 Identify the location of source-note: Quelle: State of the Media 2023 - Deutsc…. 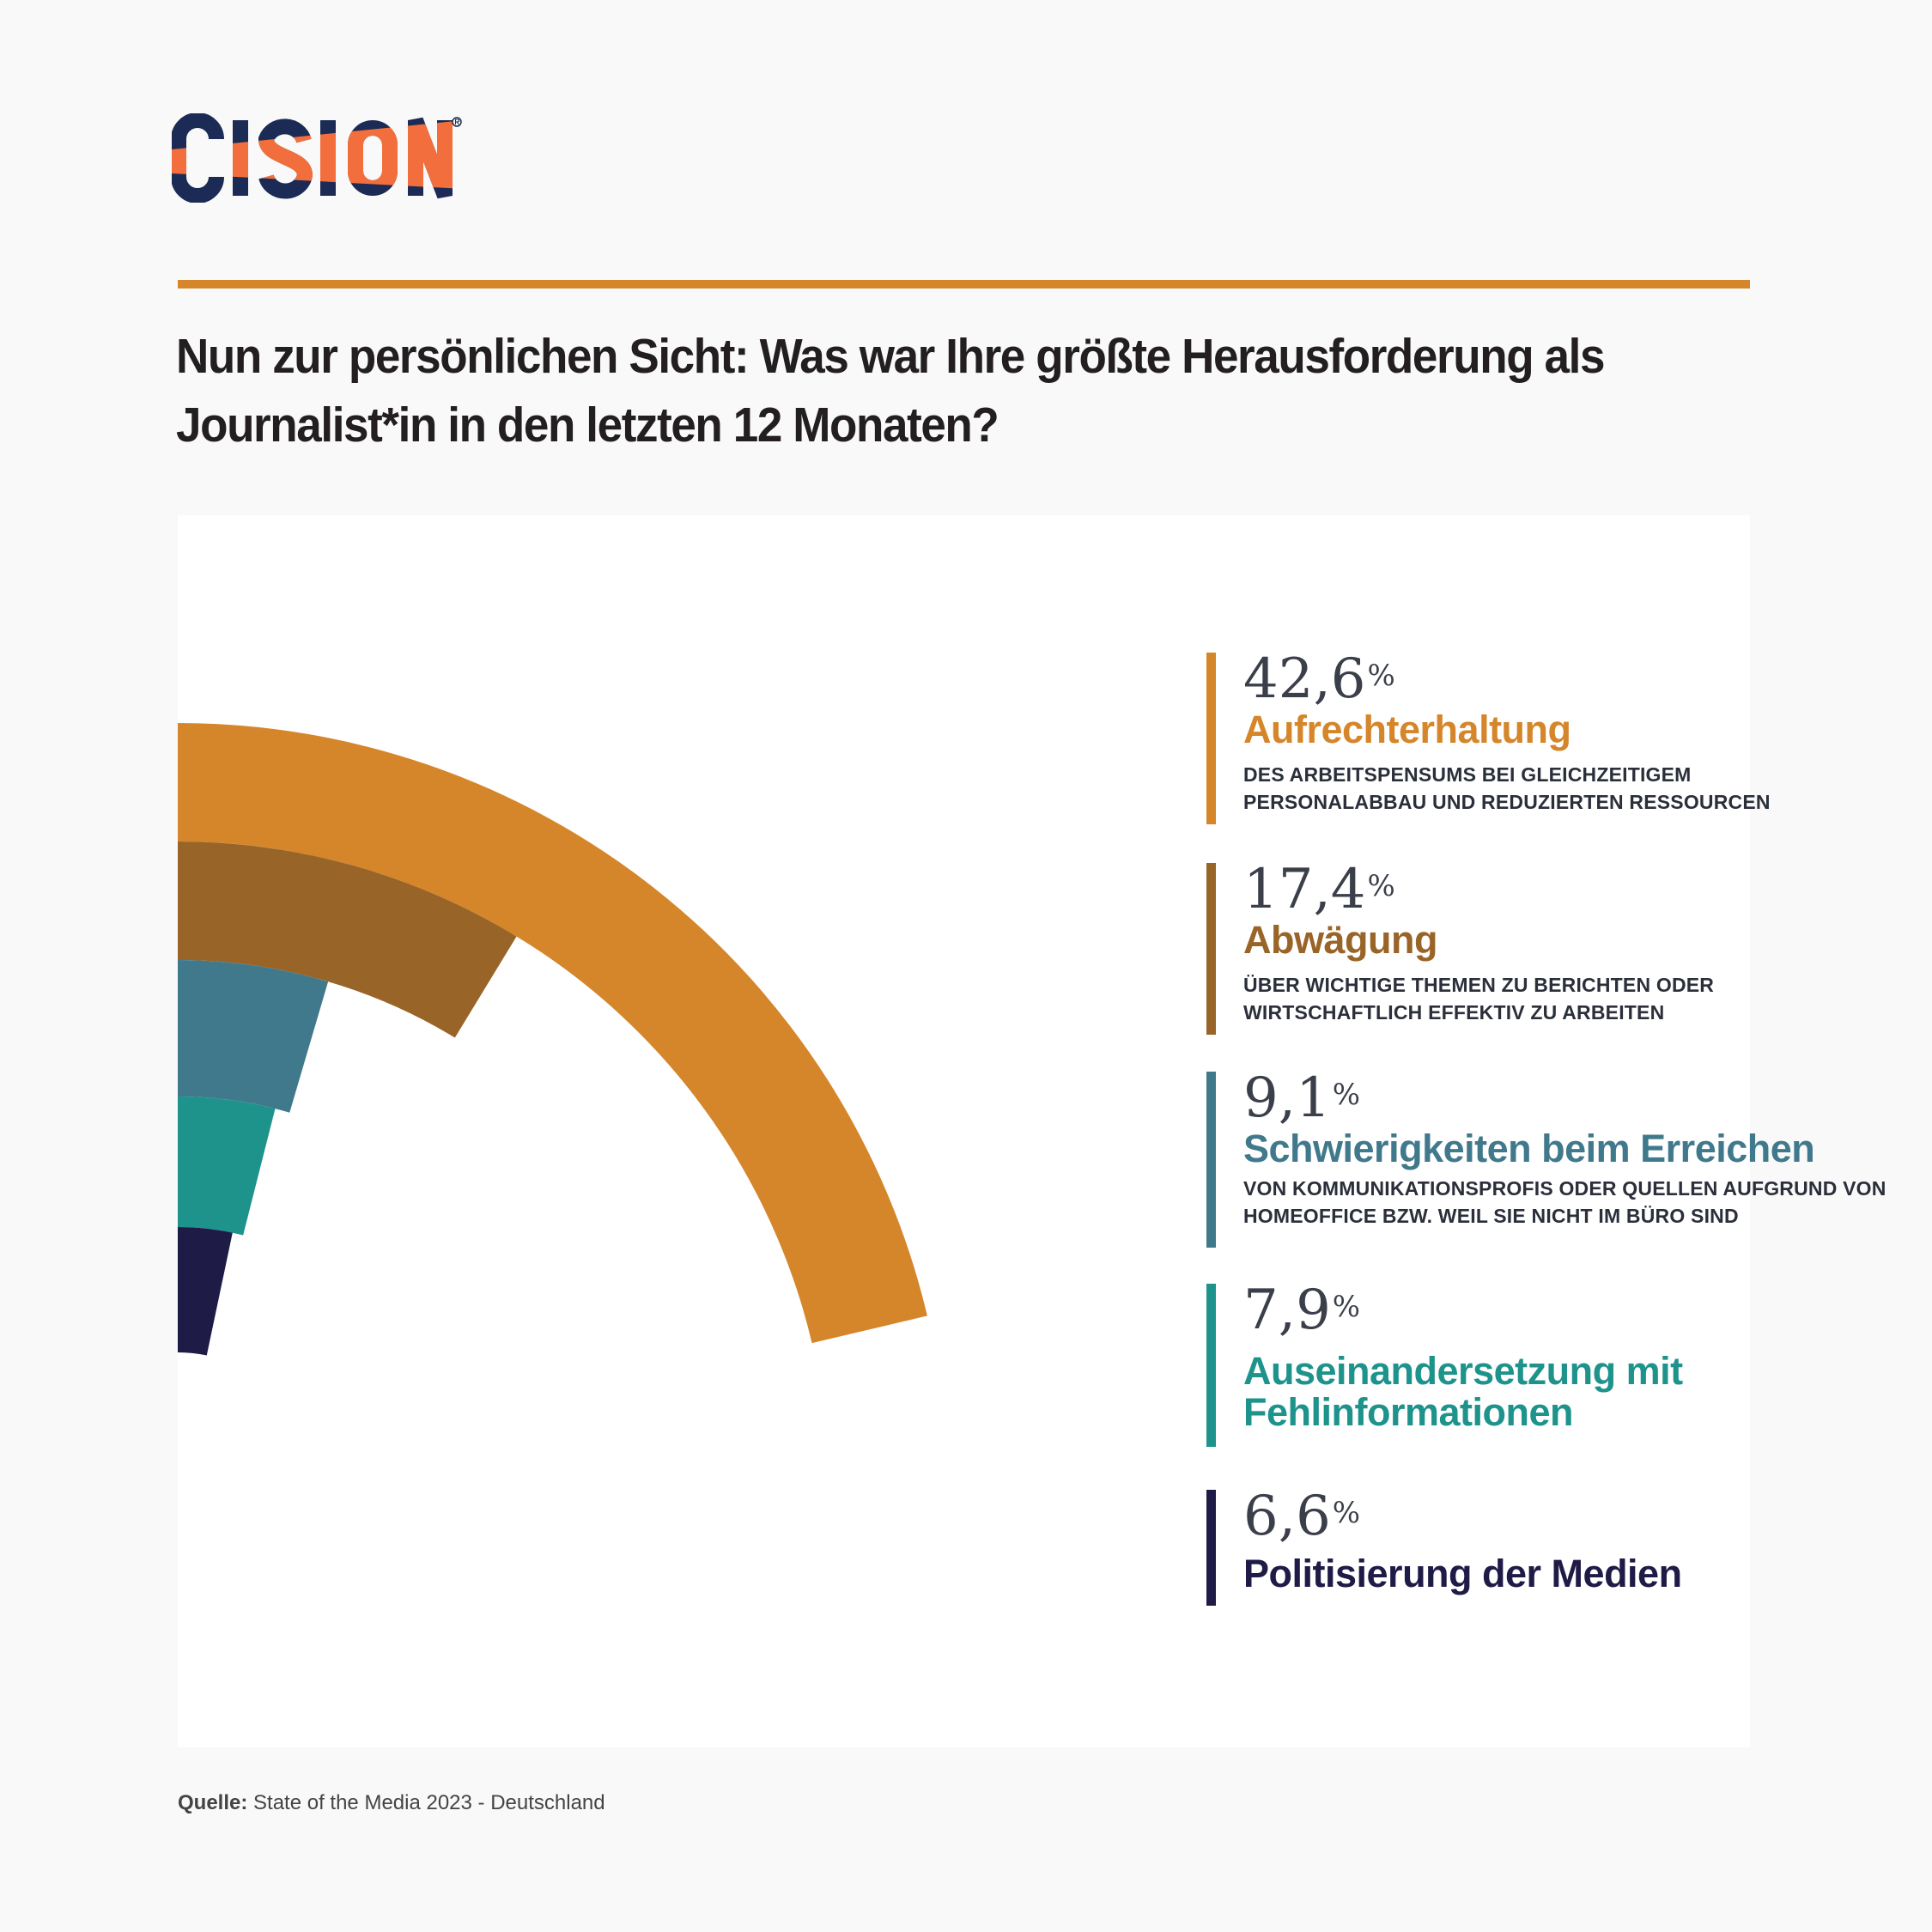
(391, 1802).